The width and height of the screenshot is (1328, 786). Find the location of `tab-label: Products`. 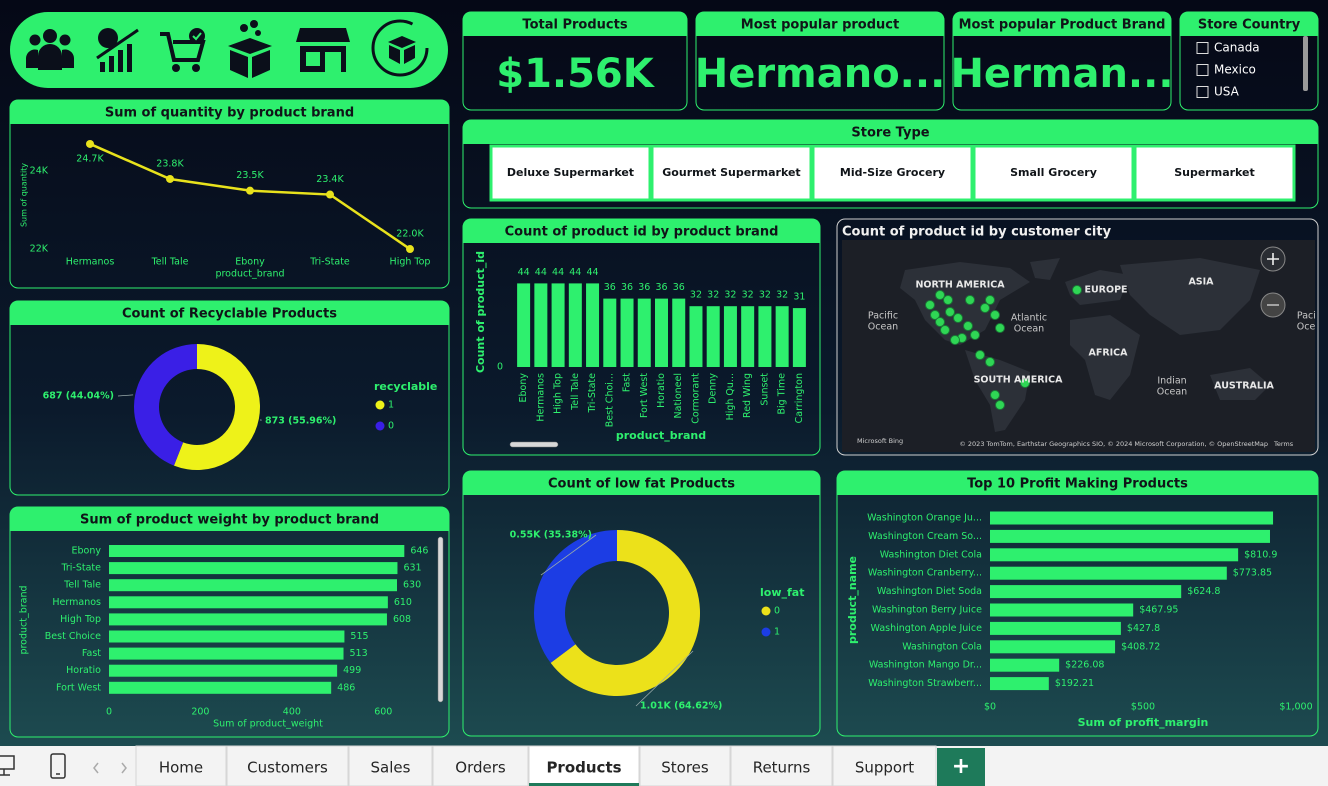

tab-label: Products is located at coordinates (583, 768).